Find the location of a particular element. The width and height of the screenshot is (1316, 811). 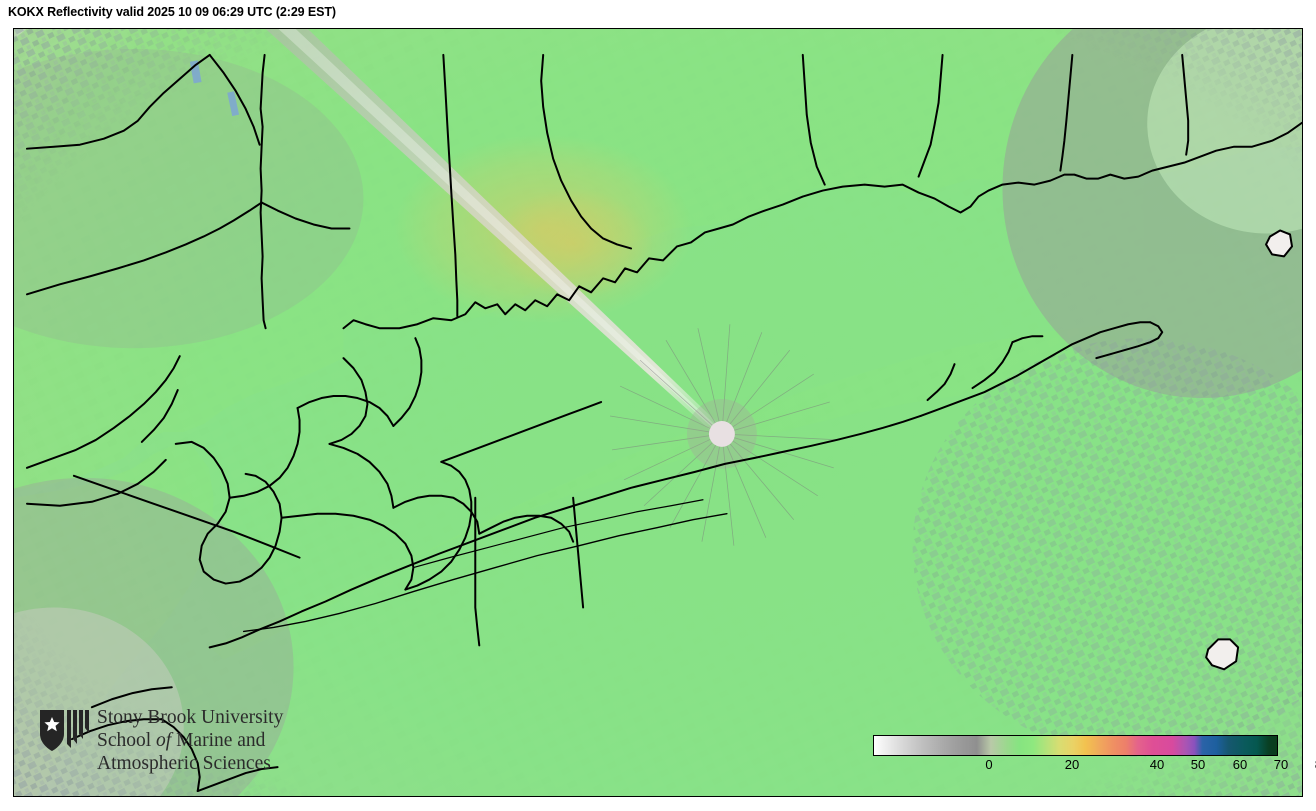

colorbar-tick-50: 50 is located at coordinates (1198, 764).